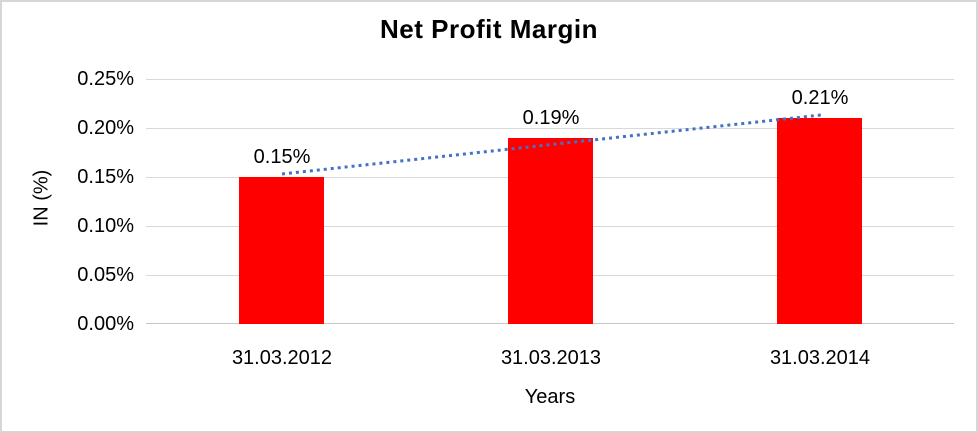 Image resolution: width=978 pixels, height=433 pixels. Describe the element at coordinates (820, 98) in the screenshot. I see `bar-data-label: 0.21%` at that location.